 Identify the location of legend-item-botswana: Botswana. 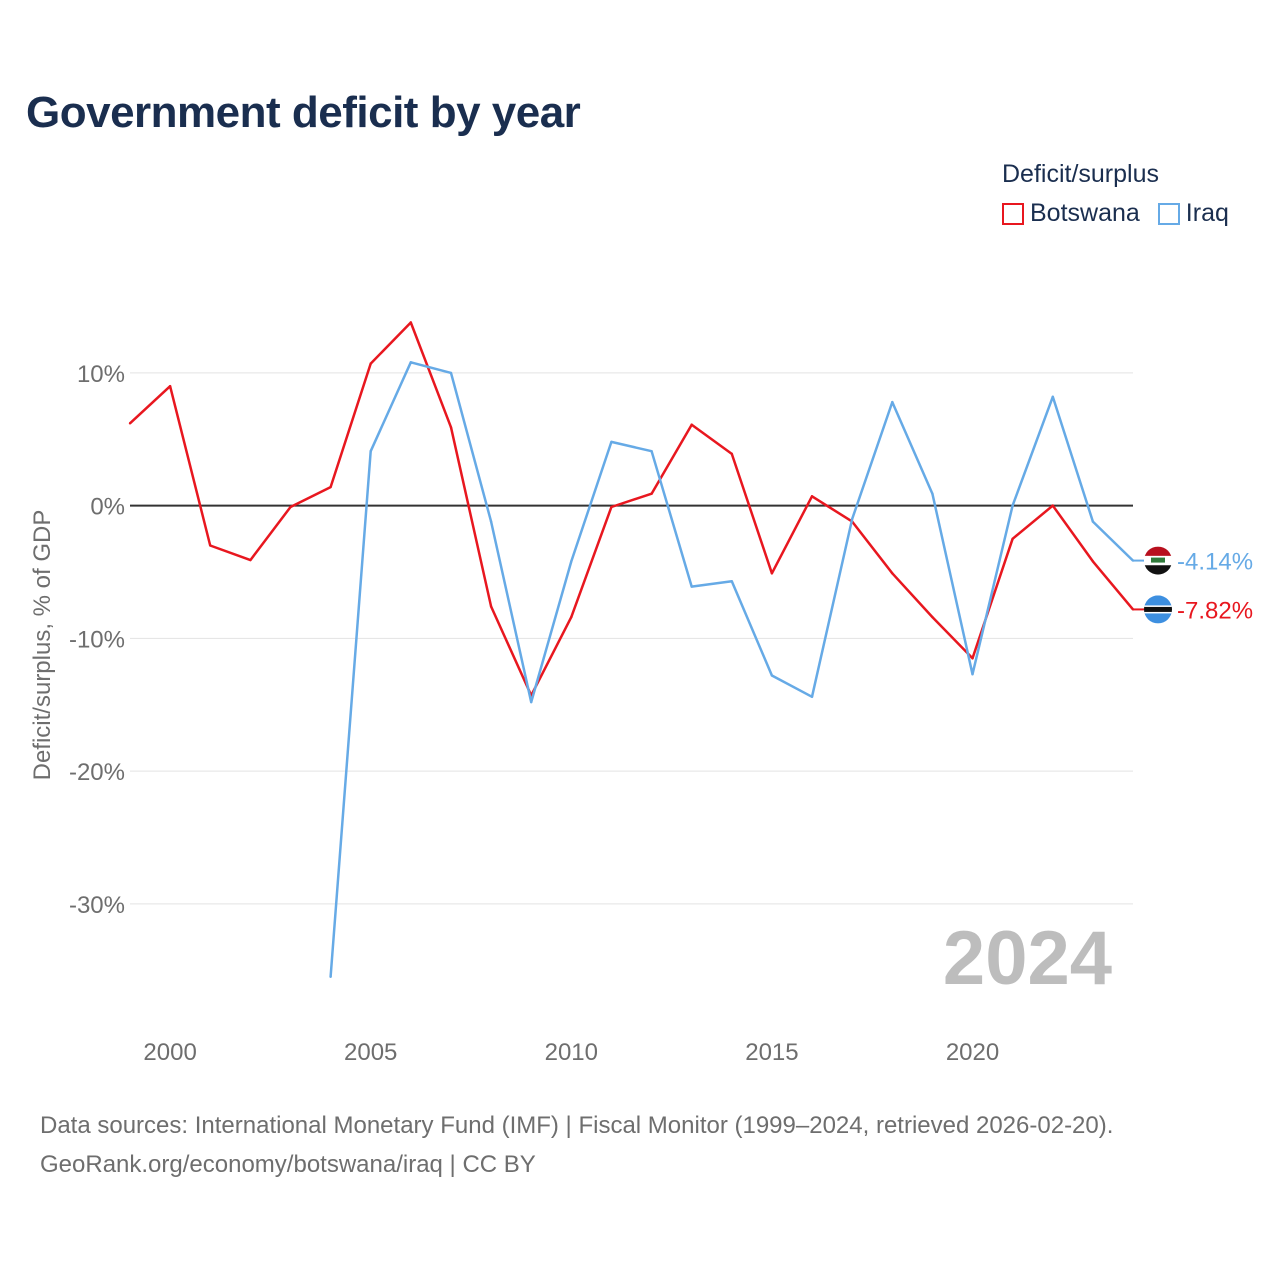
(1071, 213).